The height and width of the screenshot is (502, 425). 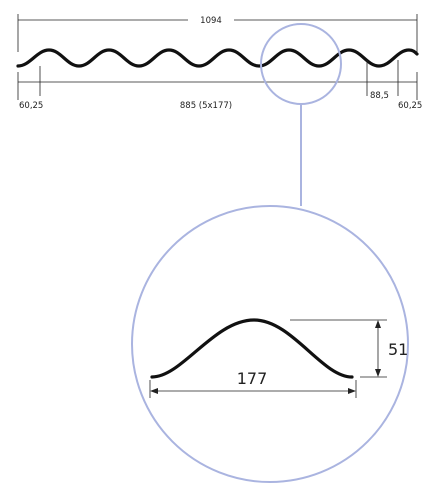 I want to click on detail-height-arrow-top, so click(x=378, y=324).